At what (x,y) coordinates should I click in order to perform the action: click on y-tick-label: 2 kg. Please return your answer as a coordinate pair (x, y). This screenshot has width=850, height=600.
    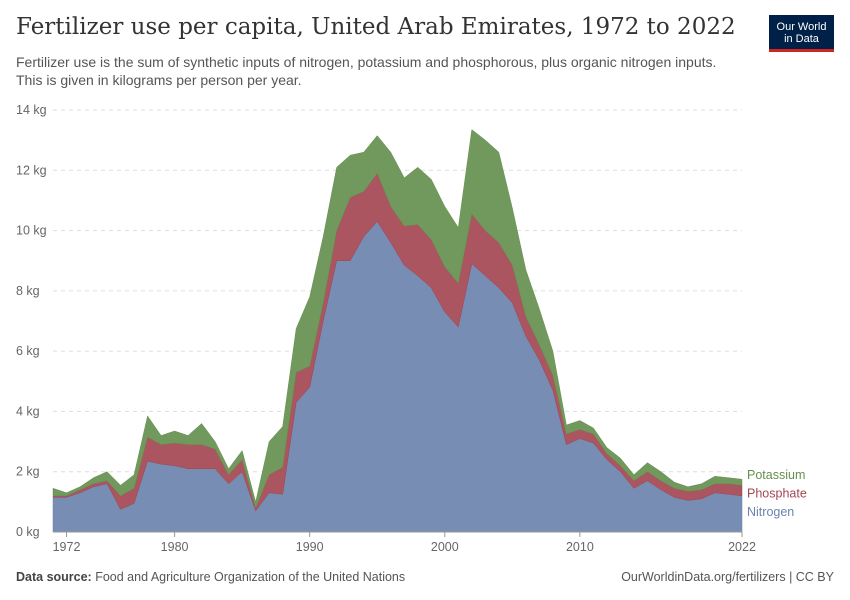
    Looking at the image, I should click on (28, 472).